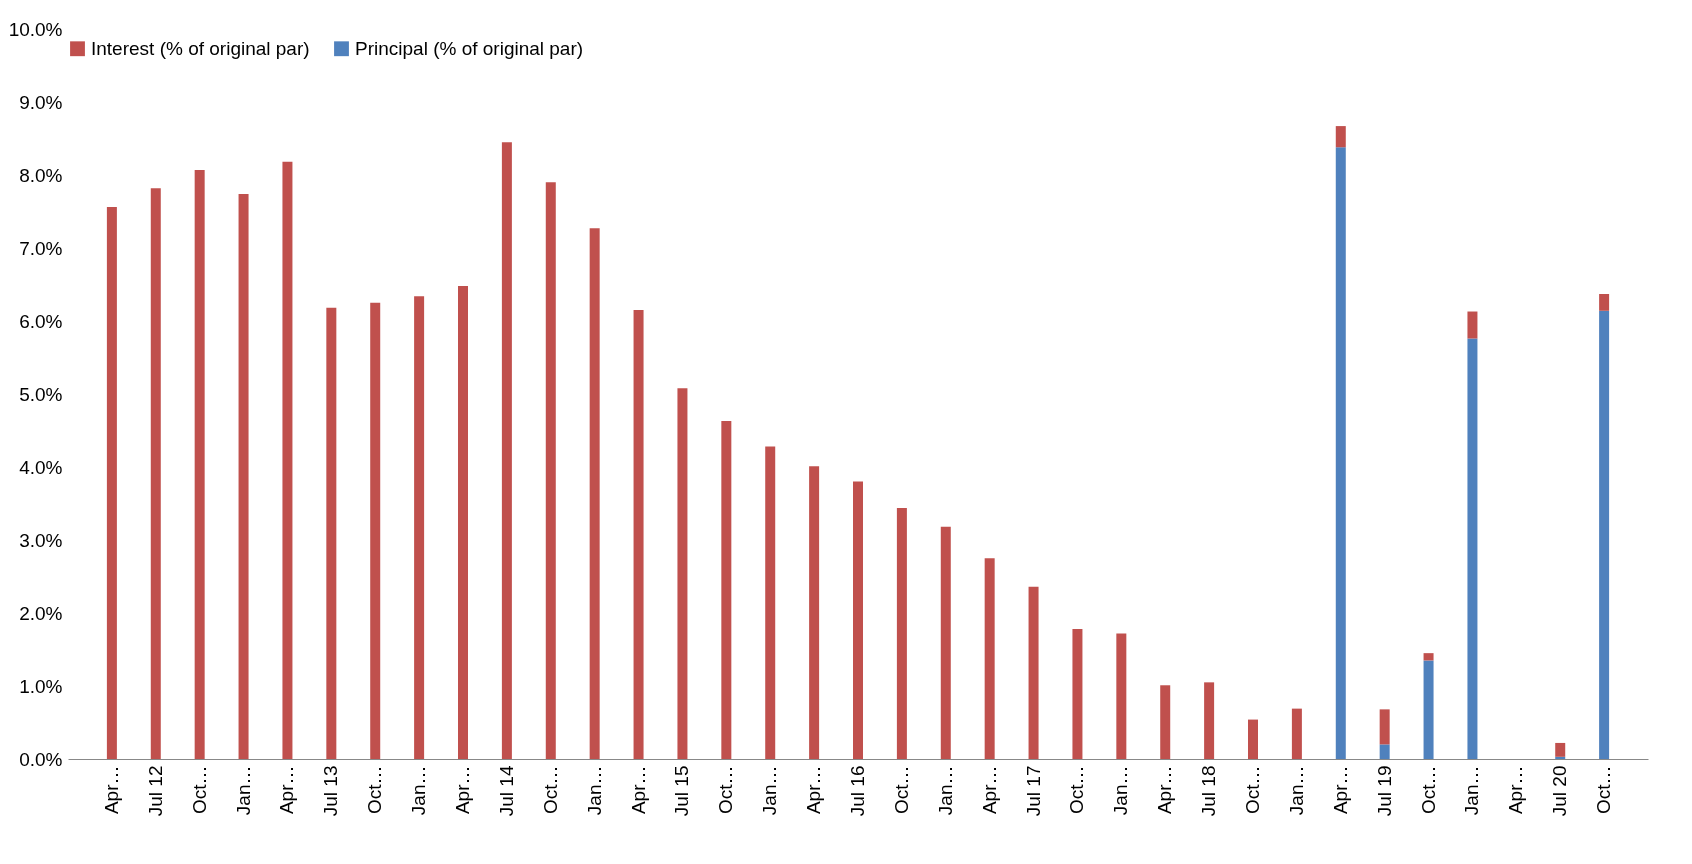  Describe the element at coordinates (41, 175) in the screenshot. I see `y-tick-label: 8.0%` at that location.